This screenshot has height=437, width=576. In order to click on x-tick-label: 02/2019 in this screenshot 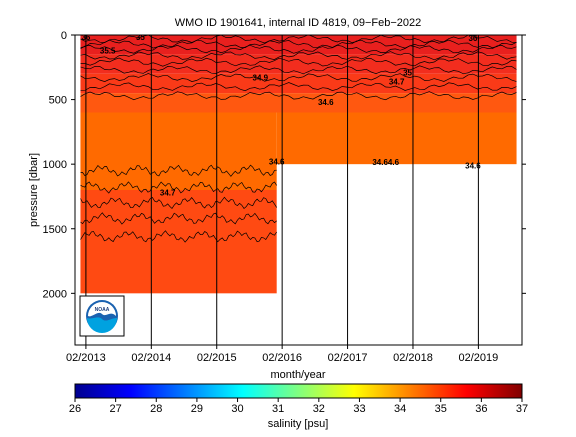, I will do `click(479, 358)`.